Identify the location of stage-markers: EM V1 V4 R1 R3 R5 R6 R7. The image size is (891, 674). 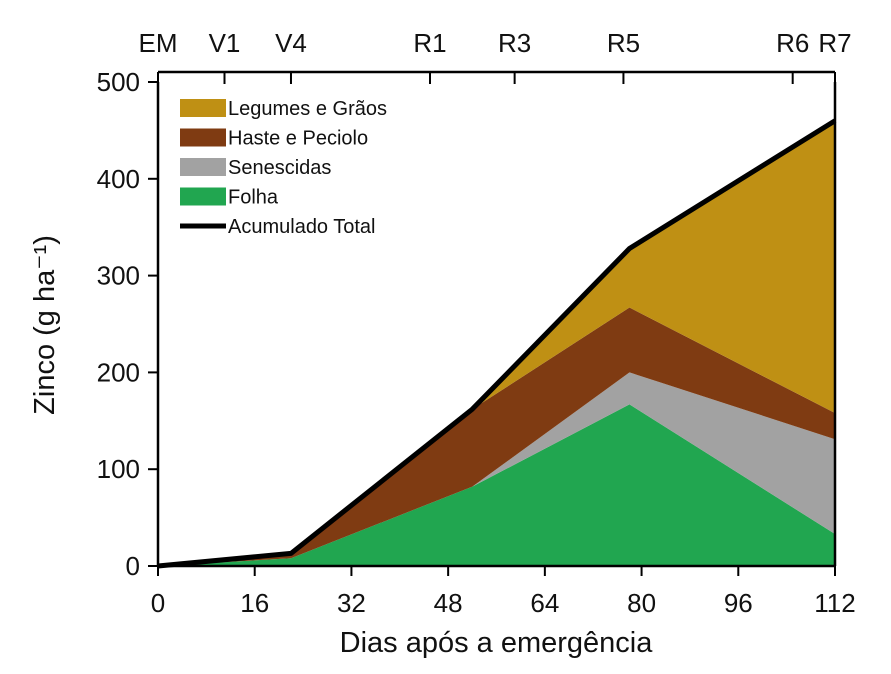
(495, 56).